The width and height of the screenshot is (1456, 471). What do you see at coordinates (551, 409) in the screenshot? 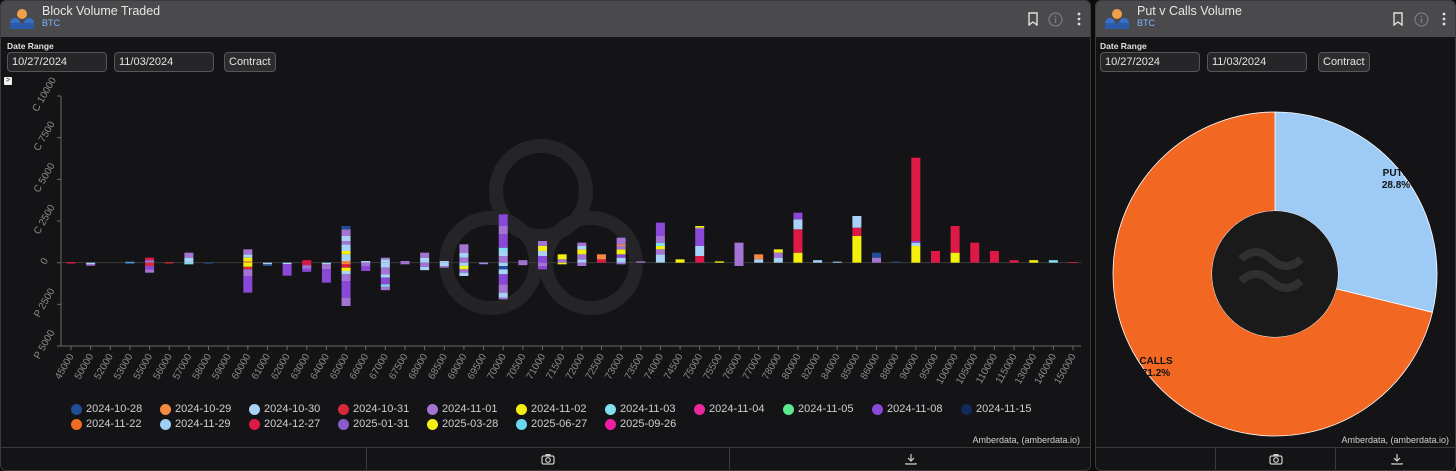
I see `legend-item: 2024-11-02` at bounding box center [551, 409].